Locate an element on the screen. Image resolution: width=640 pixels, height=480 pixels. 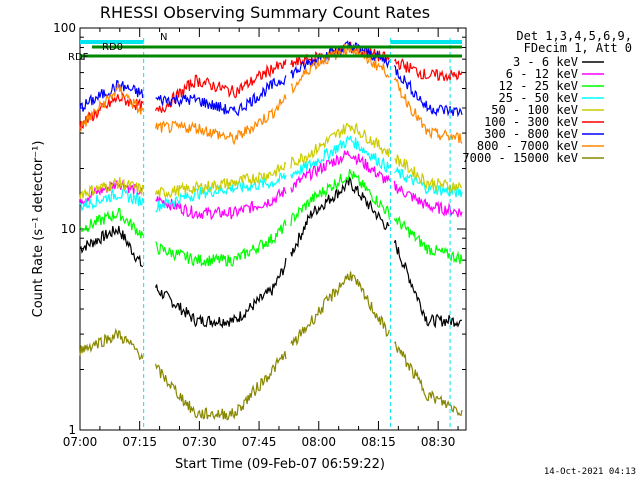
annotation-label: N is located at coordinates (163, 37).